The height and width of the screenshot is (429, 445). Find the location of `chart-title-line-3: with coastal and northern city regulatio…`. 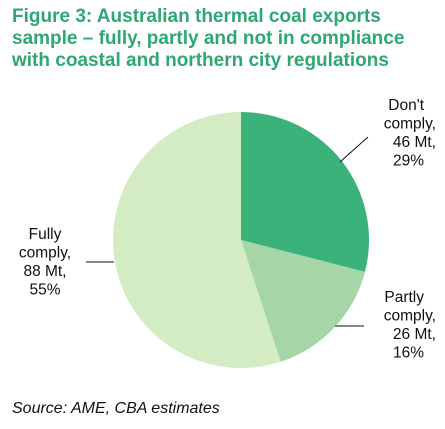

chart-title-line-3: with coastal and northern city regulatio… is located at coordinates (200, 60).